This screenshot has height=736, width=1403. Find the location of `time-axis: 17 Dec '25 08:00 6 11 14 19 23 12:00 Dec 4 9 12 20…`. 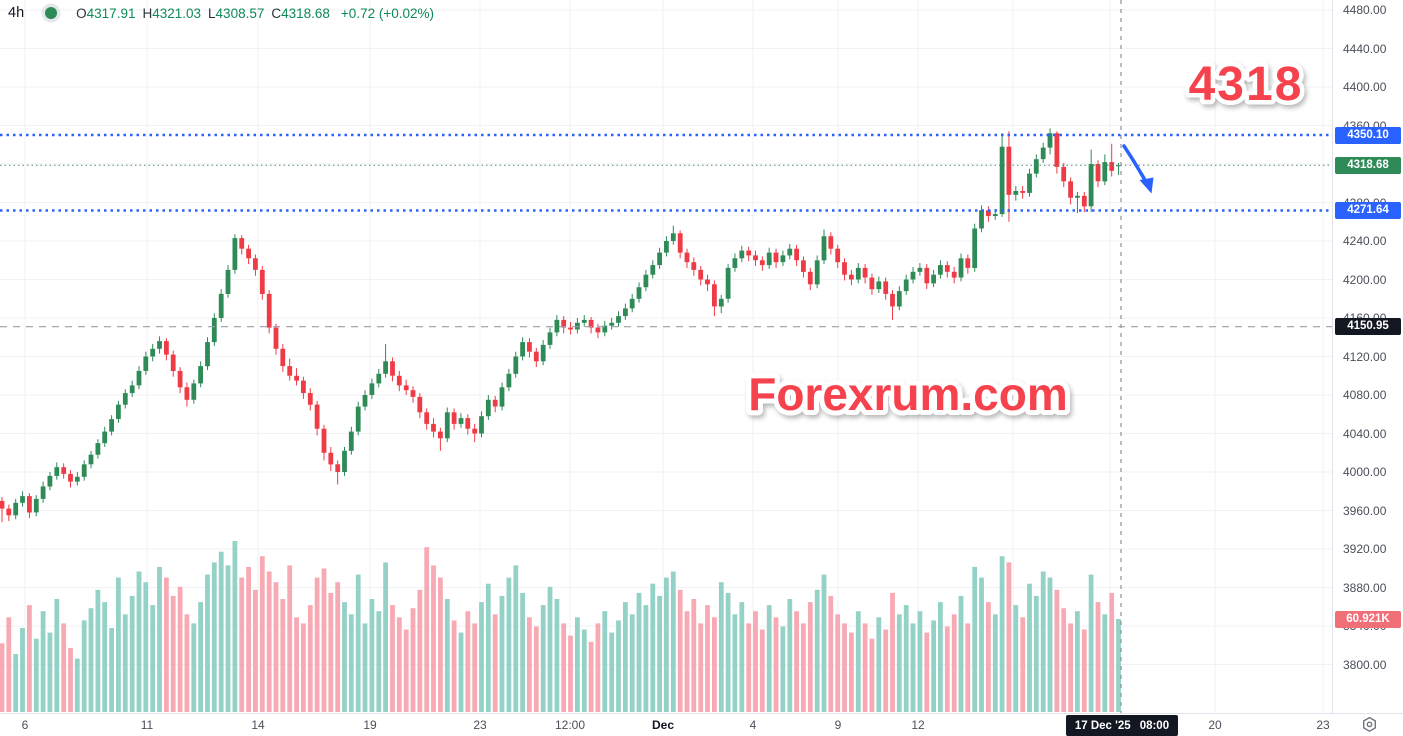

time-axis: 17 Dec '25 08:00 6 11 14 19 23 12:00 Dec 4 9 12 20… is located at coordinates (701, 724).